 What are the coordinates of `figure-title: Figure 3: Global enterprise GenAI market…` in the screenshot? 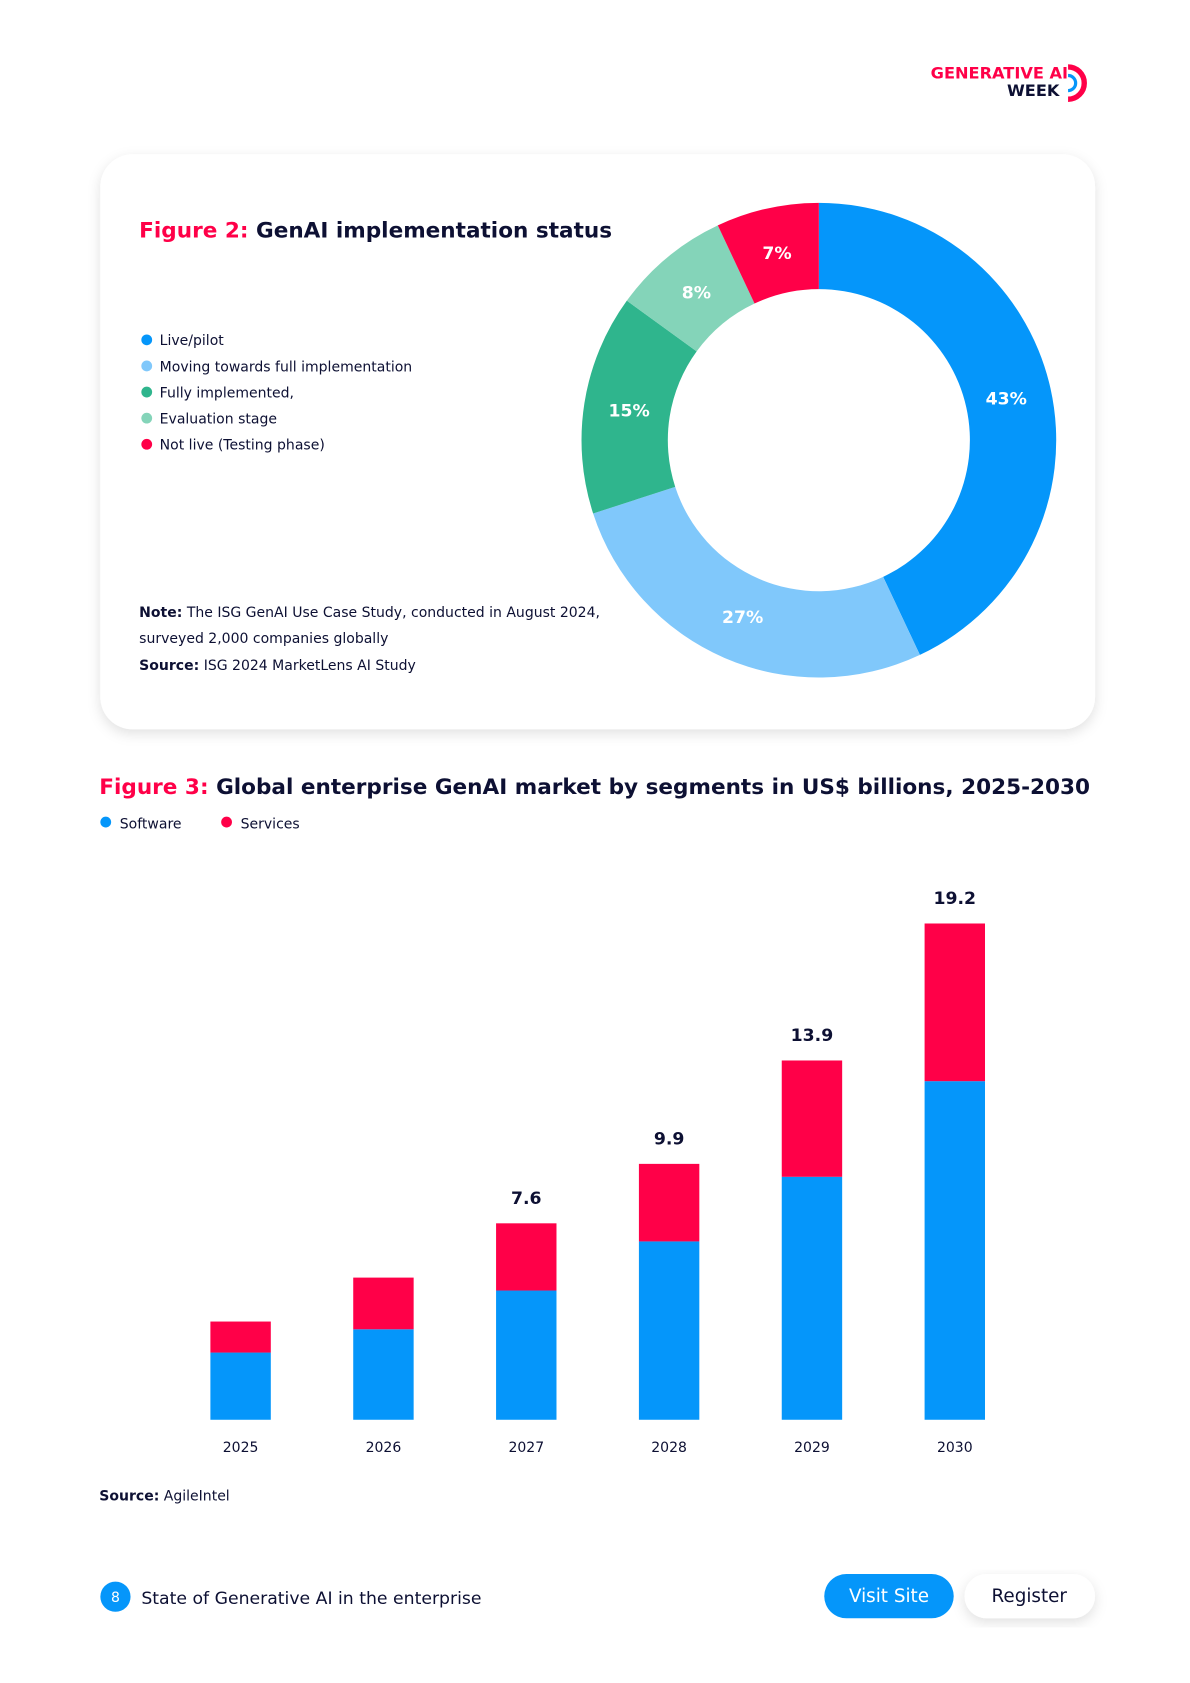 It's located at (594, 787).